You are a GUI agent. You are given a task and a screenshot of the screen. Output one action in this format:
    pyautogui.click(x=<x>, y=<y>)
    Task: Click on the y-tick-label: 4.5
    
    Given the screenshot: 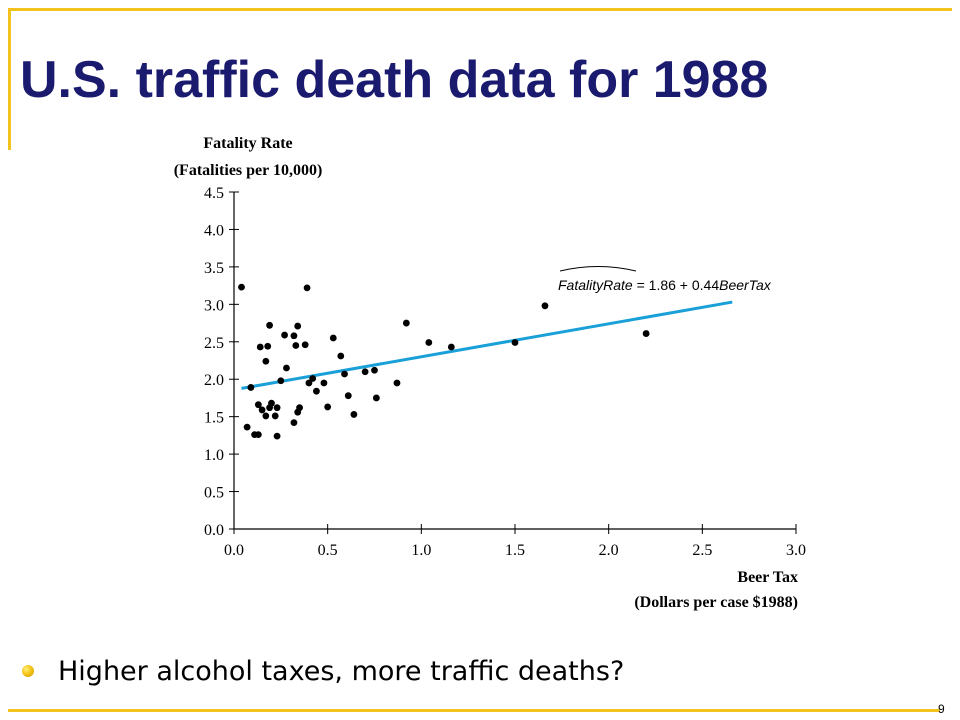 What is the action you would take?
    pyautogui.click(x=214, y=193)
    